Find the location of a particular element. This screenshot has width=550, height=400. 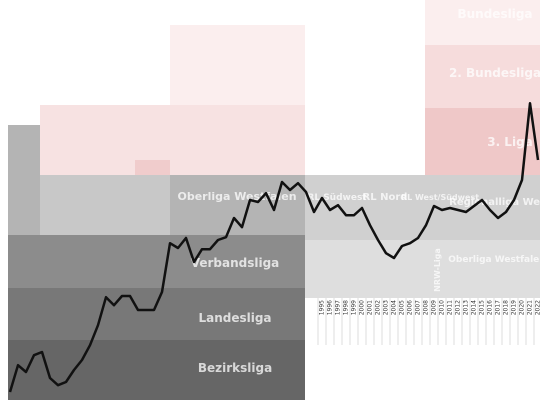

x-tick-label: 2001 is located at coordinates (370, 307).